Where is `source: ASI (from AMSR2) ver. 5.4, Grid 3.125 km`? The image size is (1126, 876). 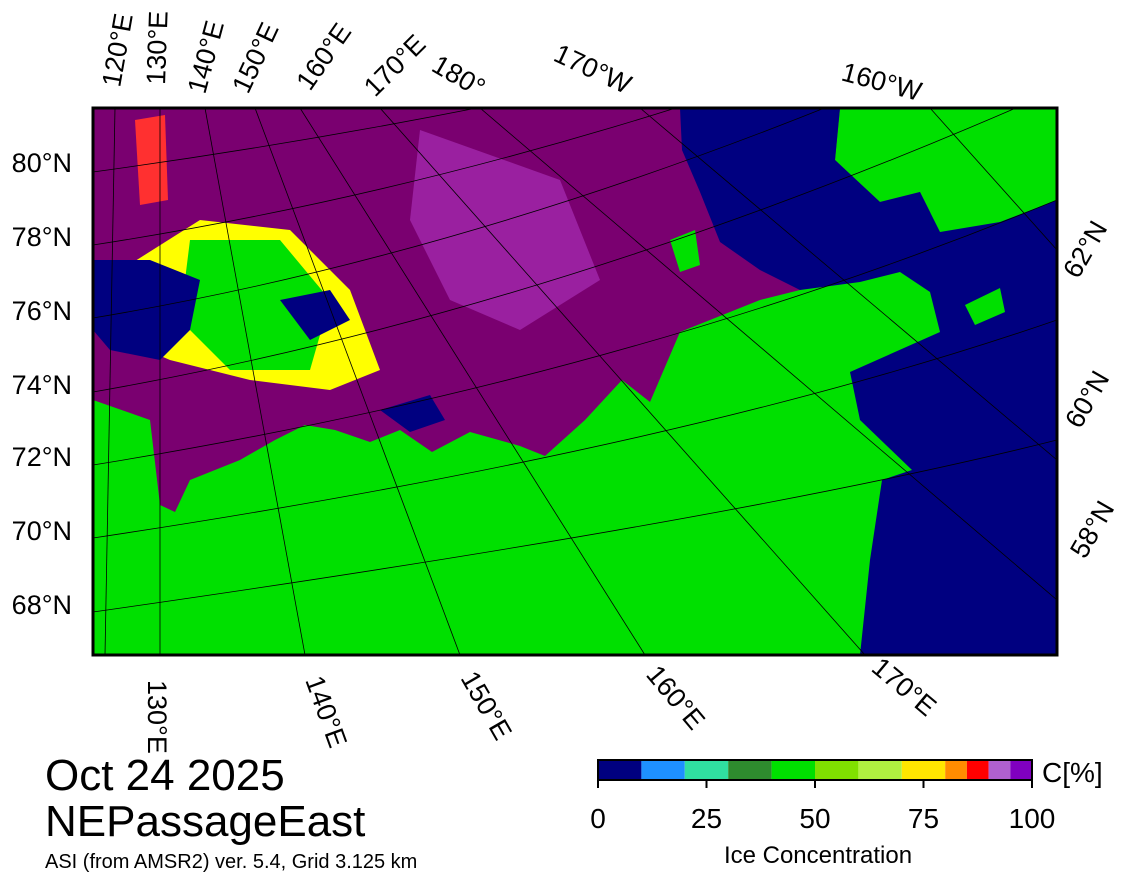 source: ASI (from AMSR2) ver. 5.4, Grid 3.125 km is located at coordinates (231, 862).